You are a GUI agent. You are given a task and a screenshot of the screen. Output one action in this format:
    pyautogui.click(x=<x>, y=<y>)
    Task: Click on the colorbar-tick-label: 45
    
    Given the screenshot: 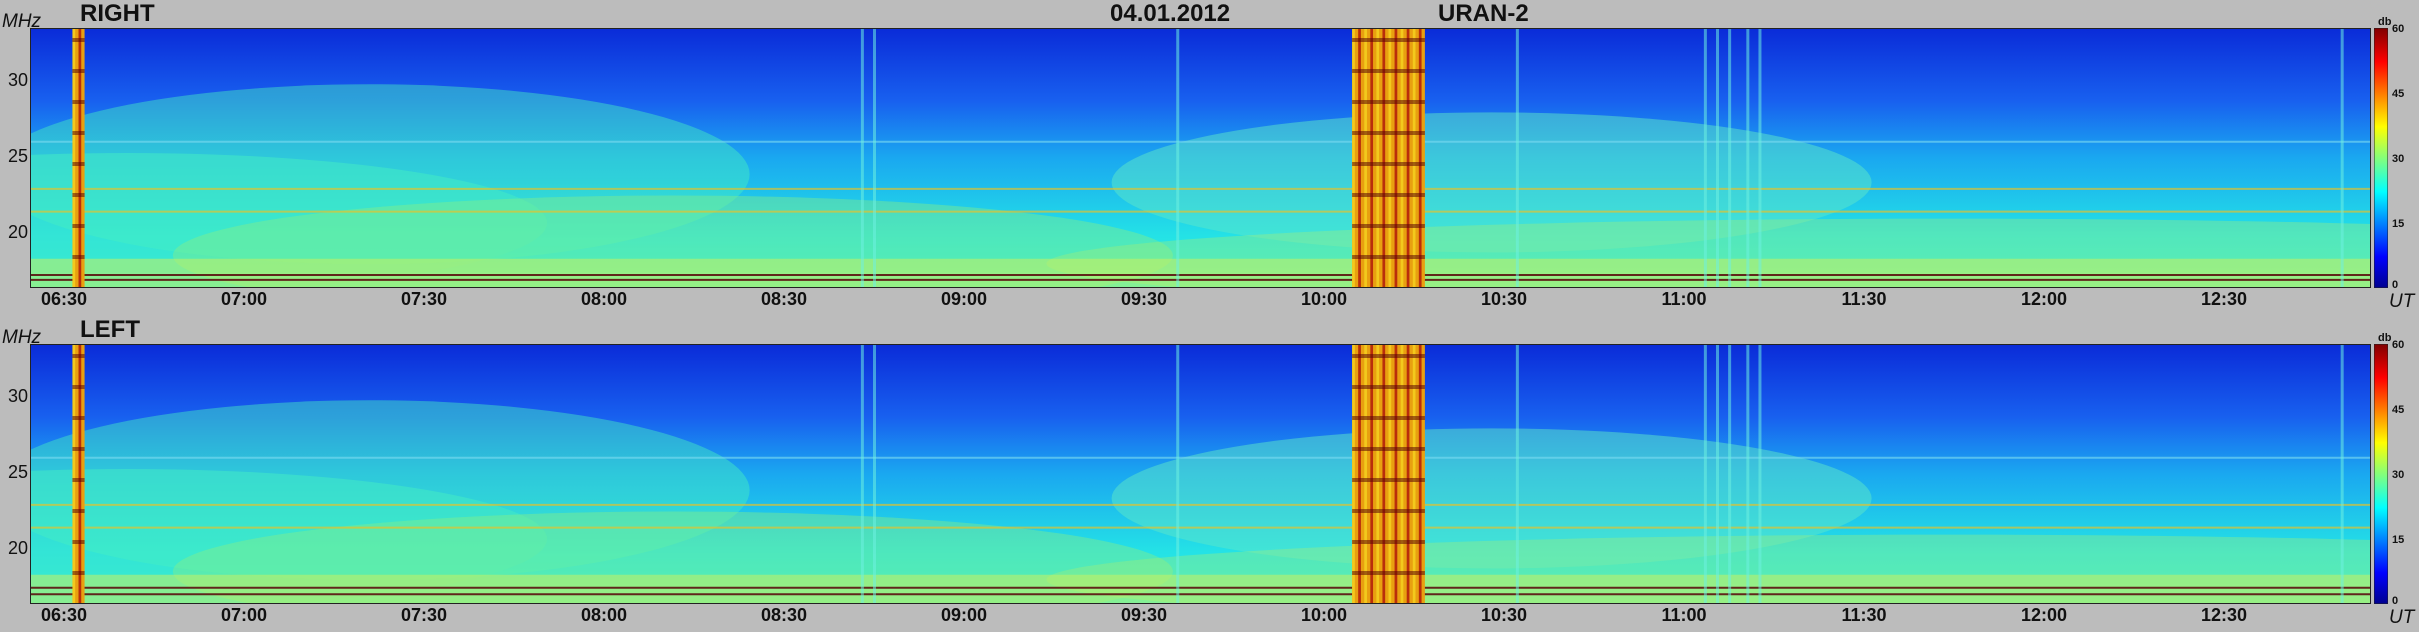 What is the action you would take?
    pyautogui.click(x=2398, y=94)
    